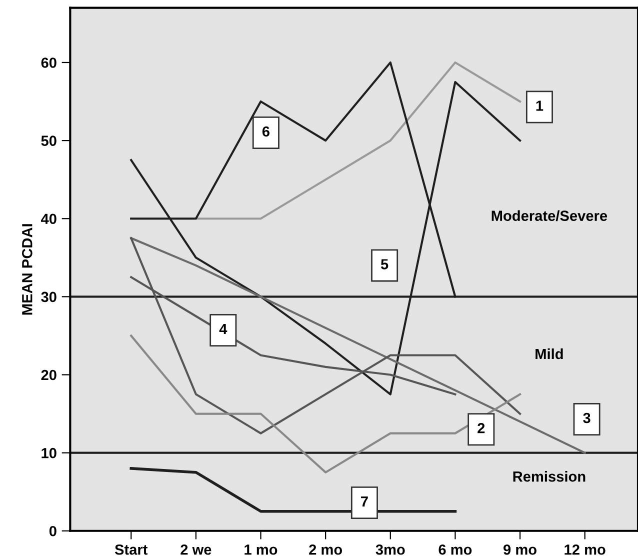 This screenshot has height=560, width=638. What do you see at coordinates (266, 131) in the screenshot?
I see `annotation: 6` at bounding box center [266, 131].